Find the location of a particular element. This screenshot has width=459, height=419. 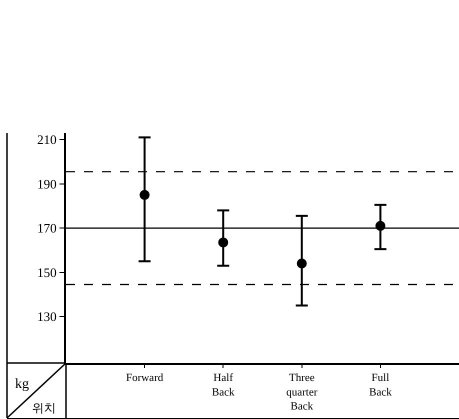

y-tick-label: 130 is located at coordinates (47, 316).